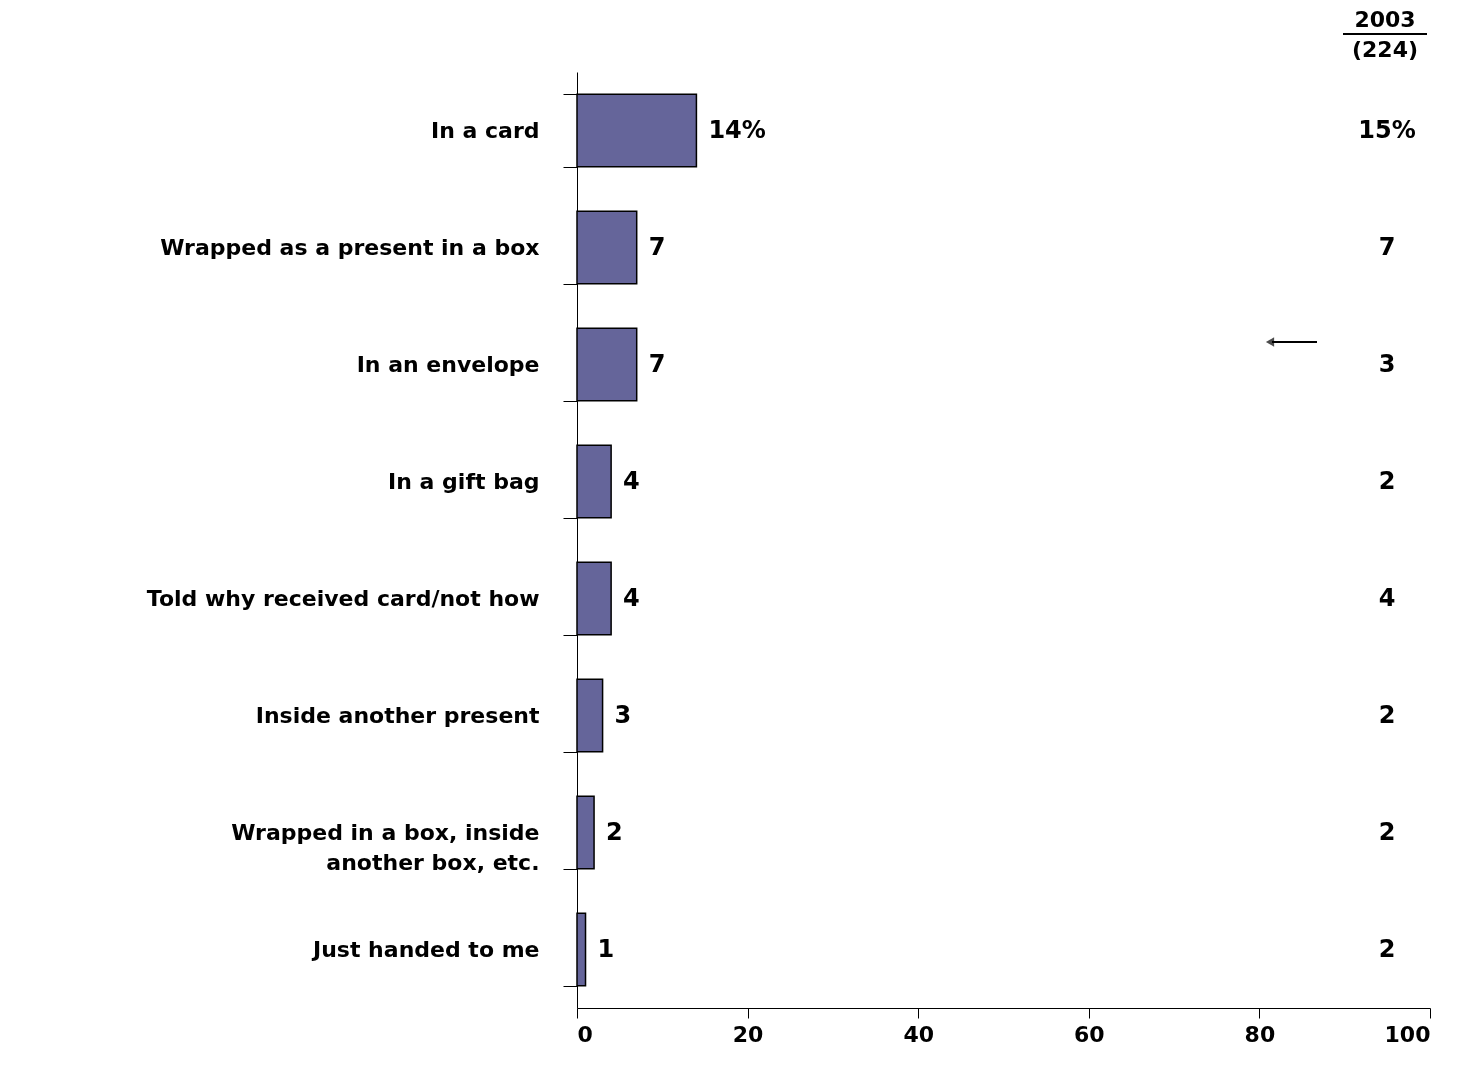  I want to click on x-tick-label: 20, so click(748, 1034).